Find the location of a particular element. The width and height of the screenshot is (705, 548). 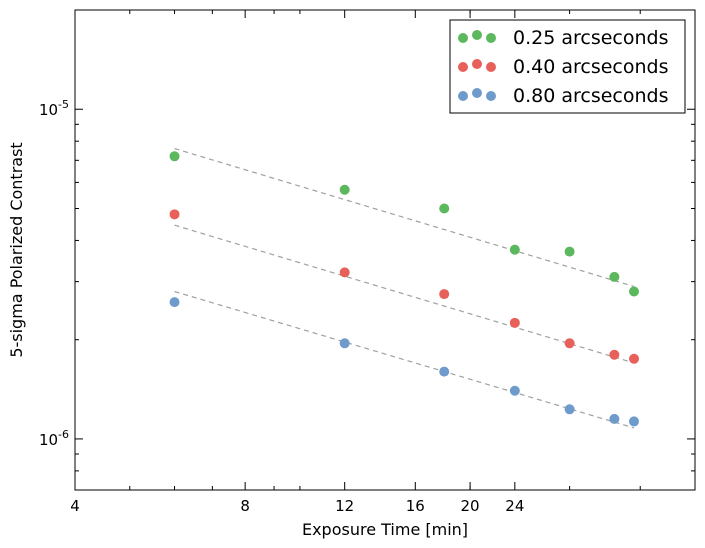

x-tick-label: 4 is located at coordinates (75, 506).